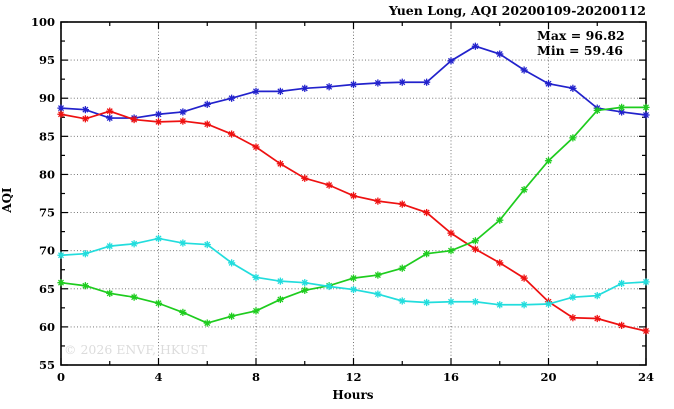 The width and height of the screenshot is (674, 409). I want to click on y-tick-label: 75, so click(47, 213).